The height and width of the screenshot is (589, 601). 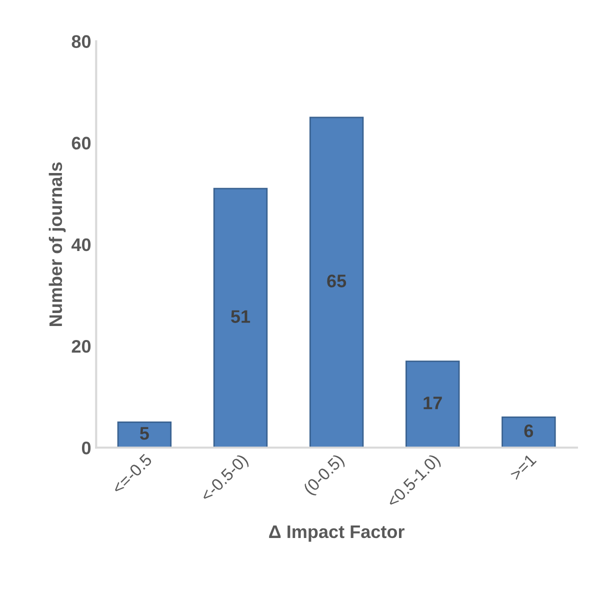 What do you see at coordinates (81, 41) in the screenshot?
I see `y-tick-label: 80` at bounding box center [81, 41].